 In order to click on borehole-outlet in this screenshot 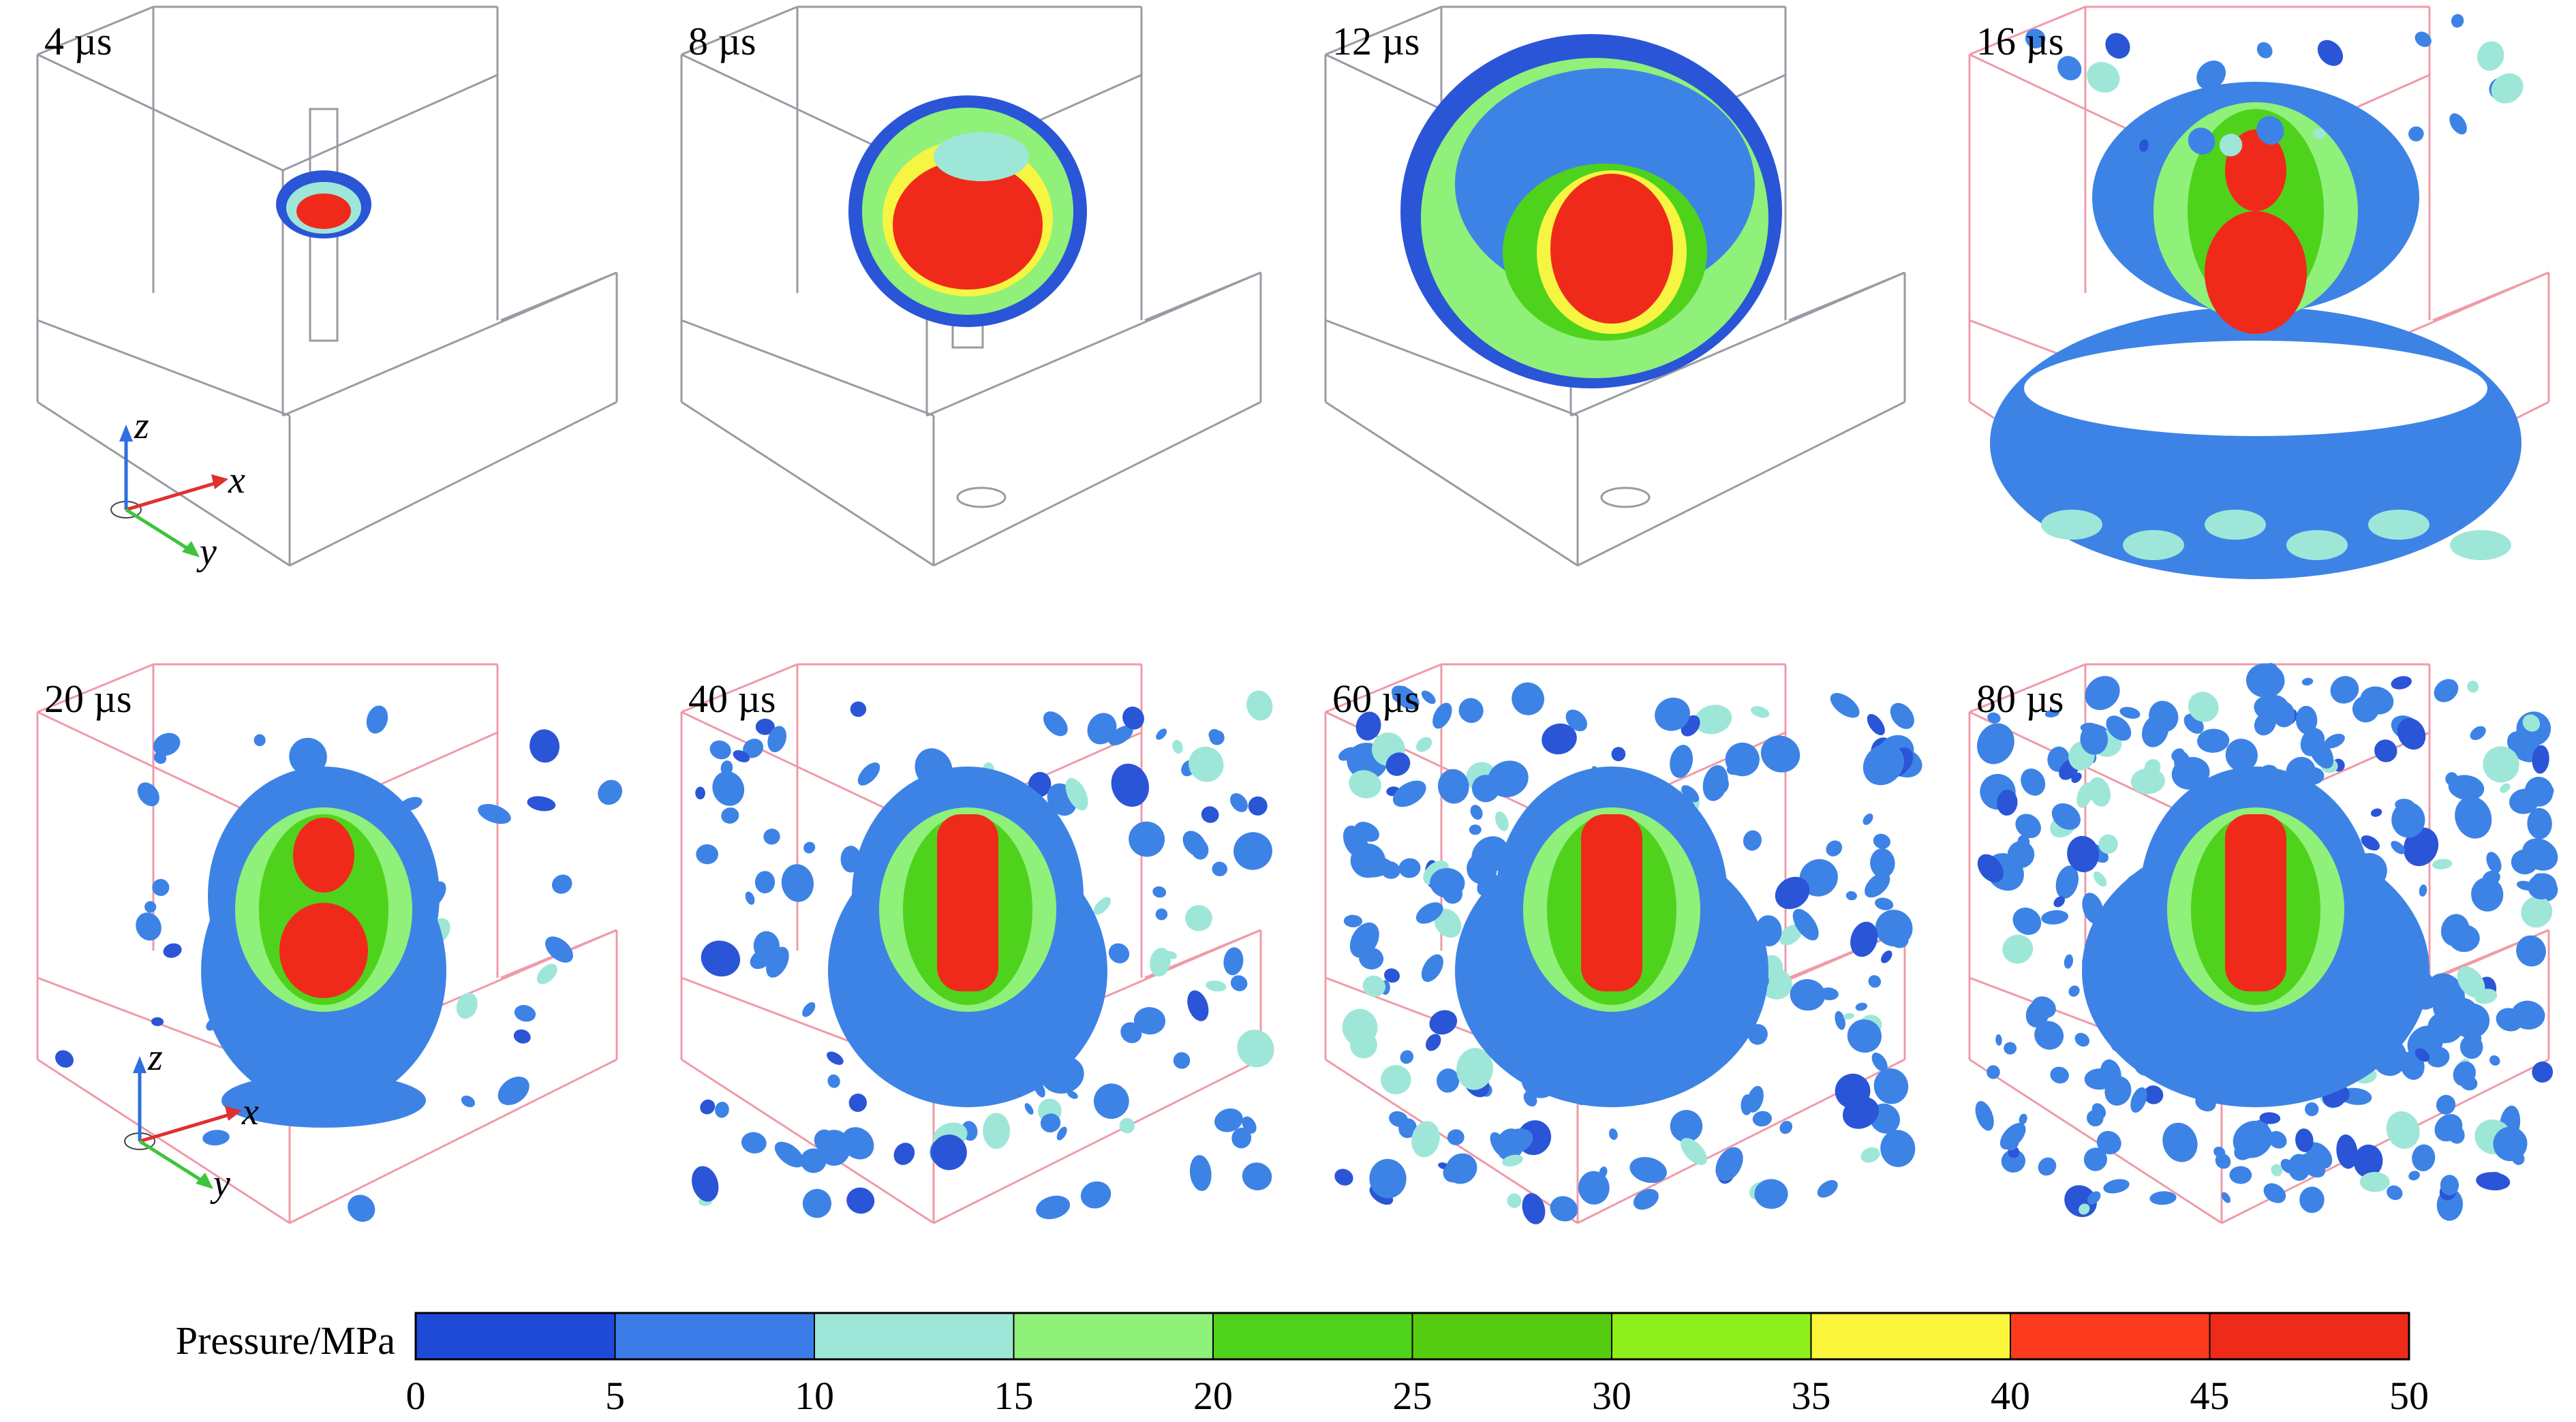, I will do `click(982, 497)`.